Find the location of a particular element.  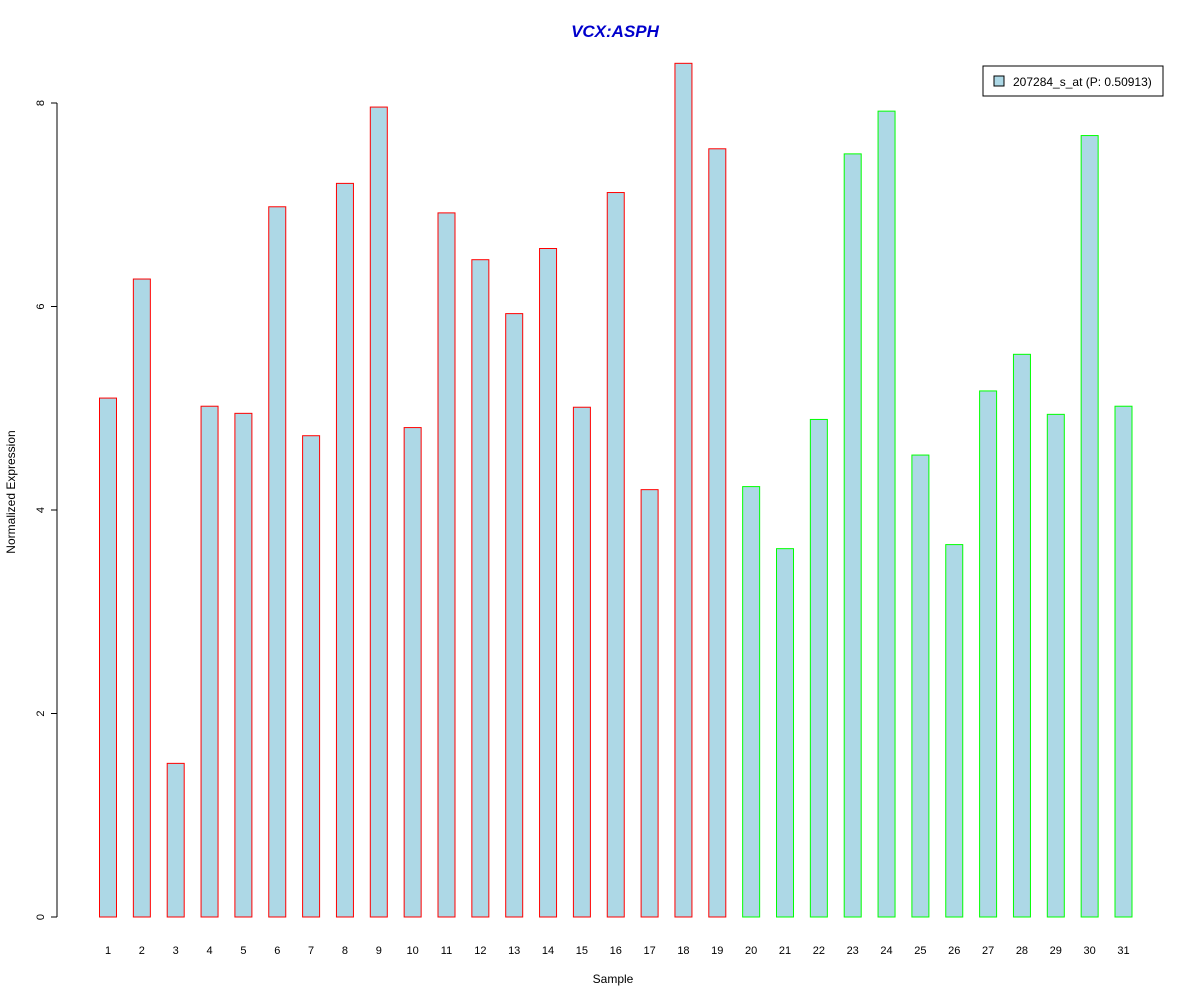

x-tick-label: 13 is located at coordinates (514, 951).